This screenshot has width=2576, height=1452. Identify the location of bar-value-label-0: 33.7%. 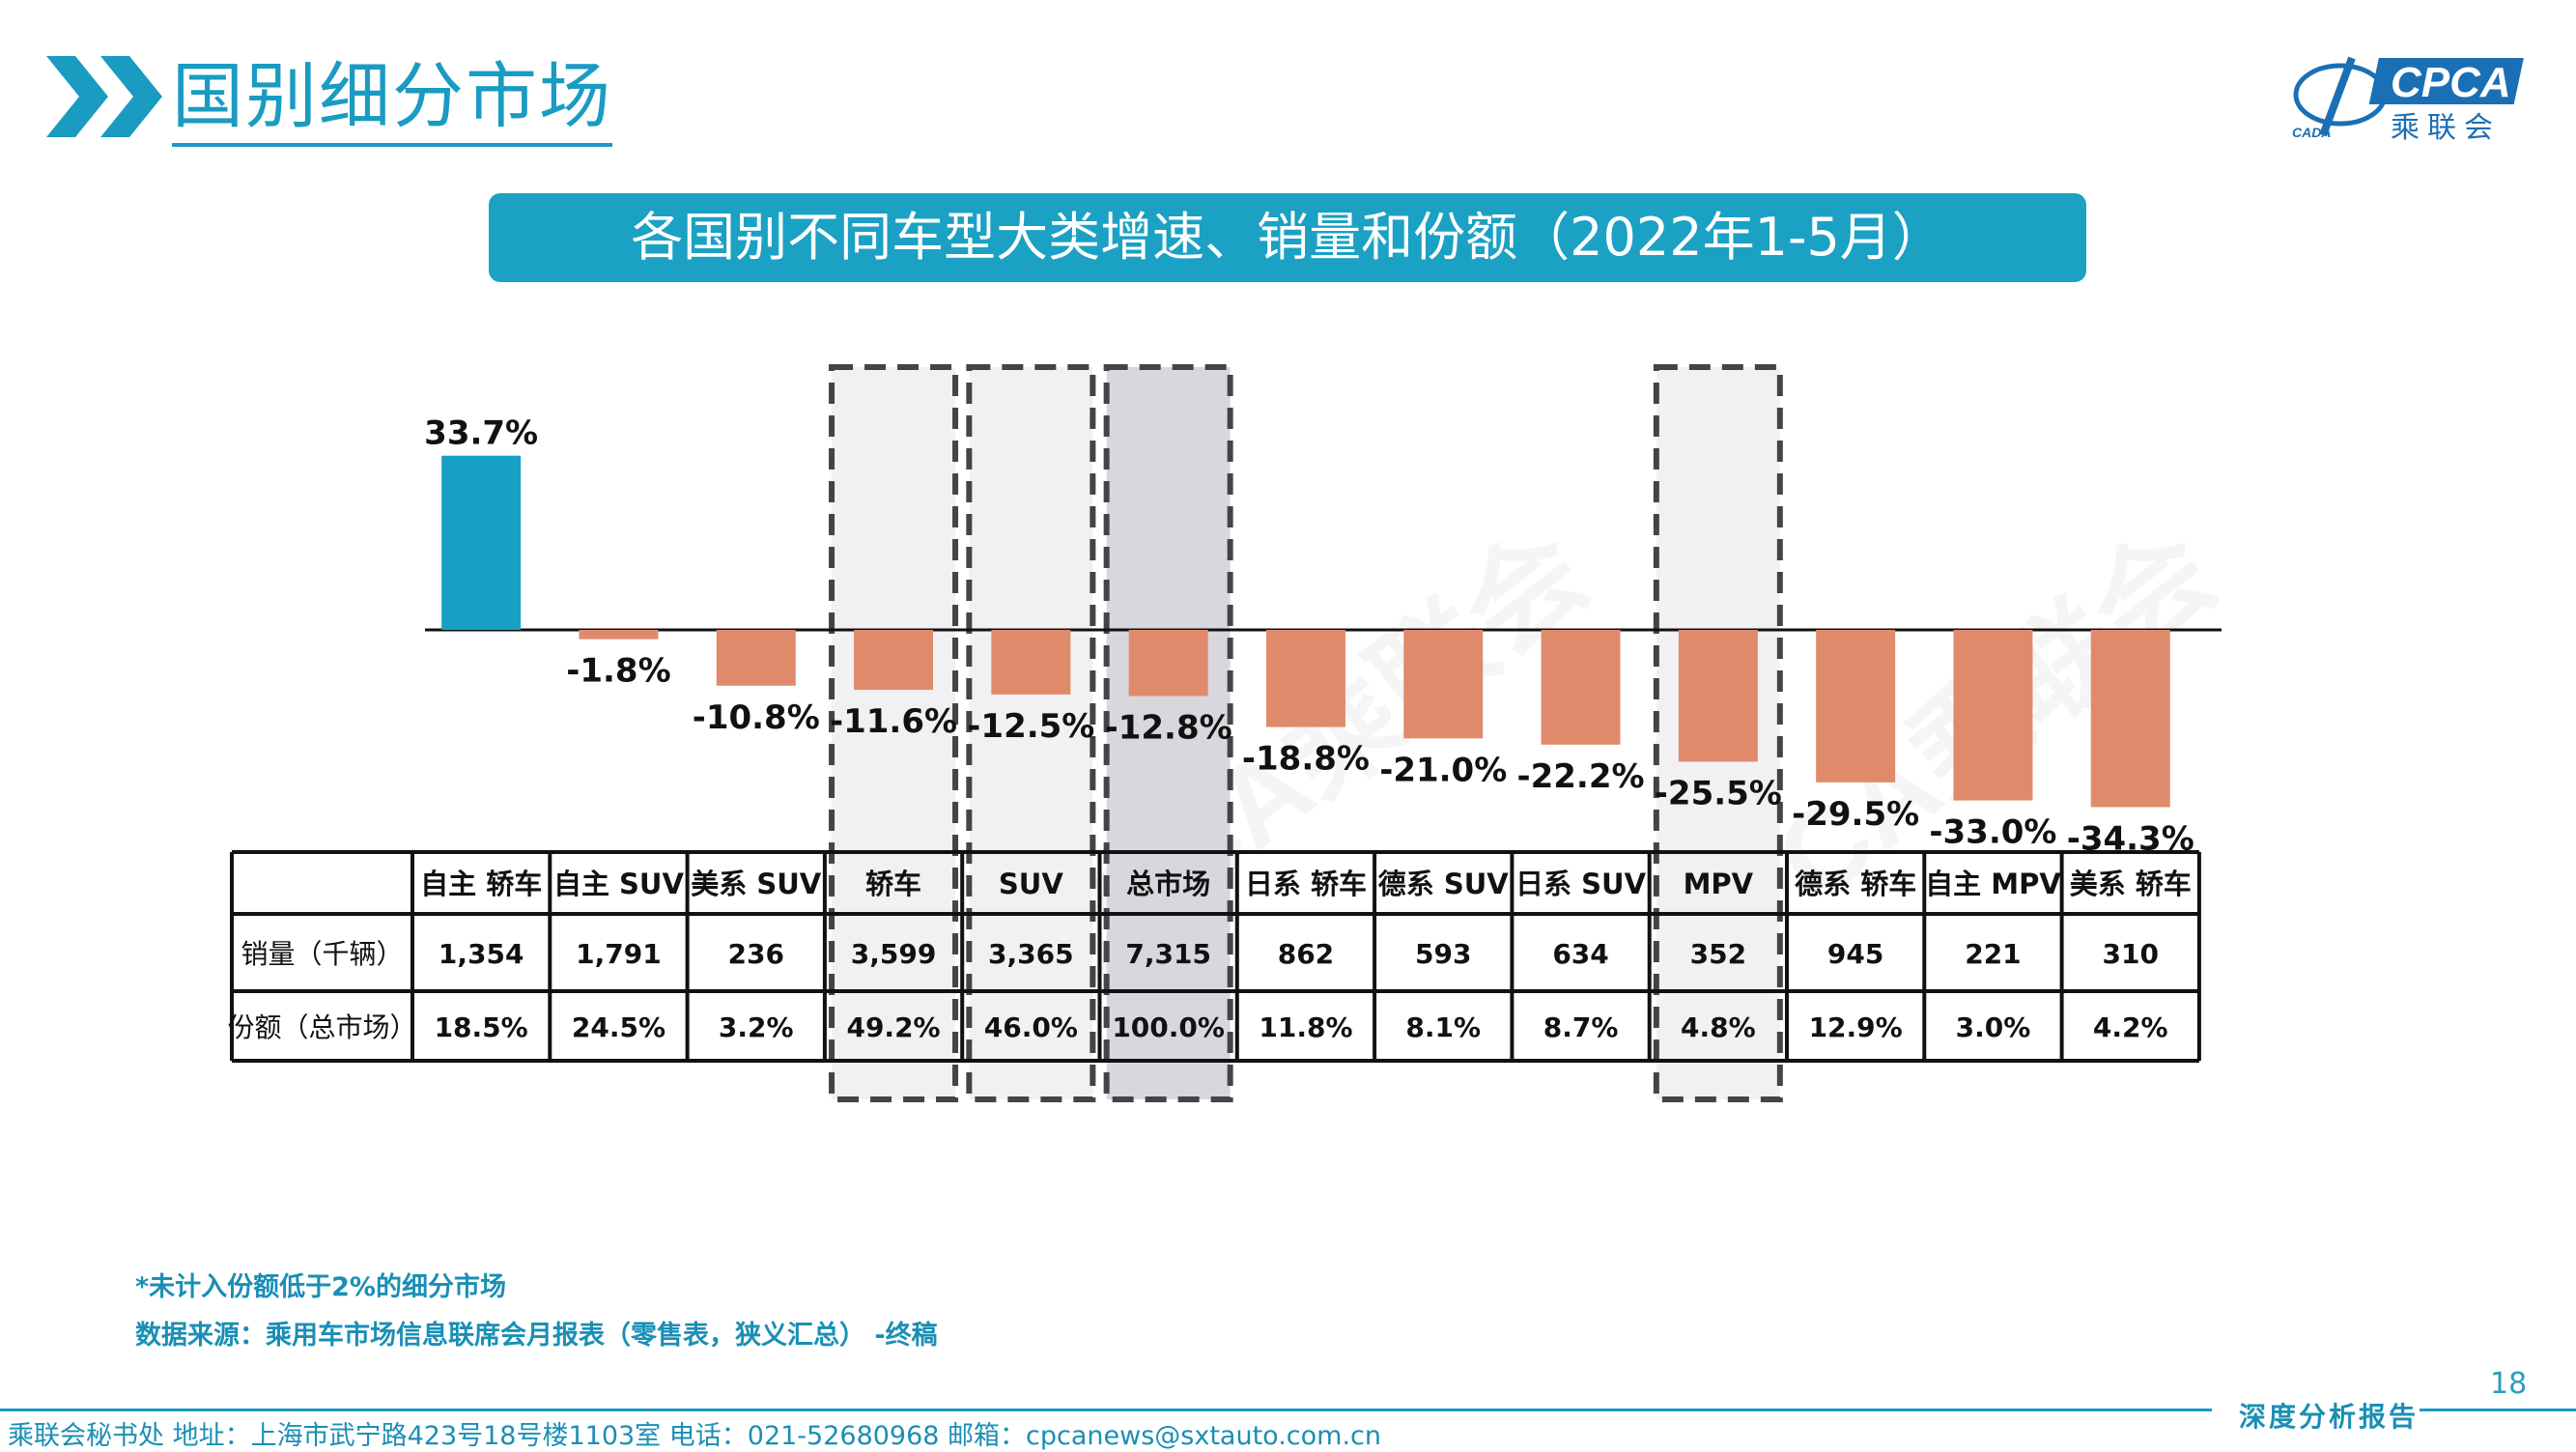
(481, 433).